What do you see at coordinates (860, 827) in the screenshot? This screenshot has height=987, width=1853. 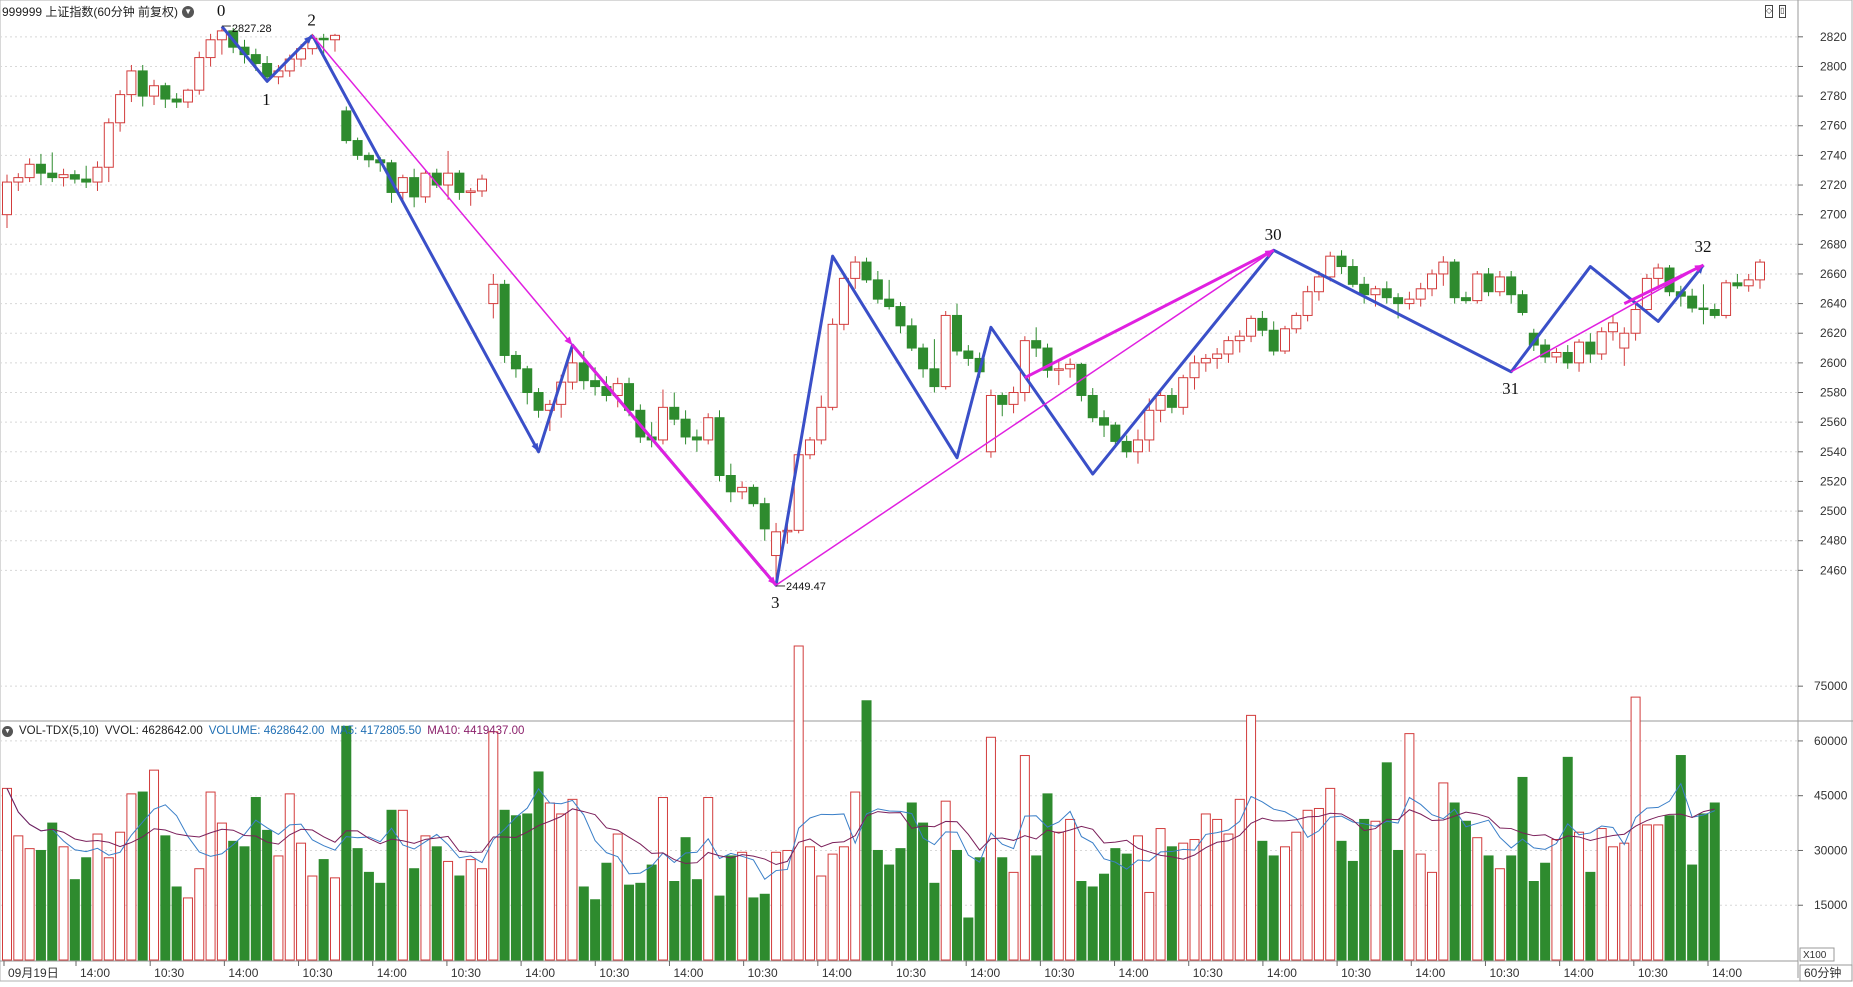 I see `ma10-line` at bounding box center [860, 827].